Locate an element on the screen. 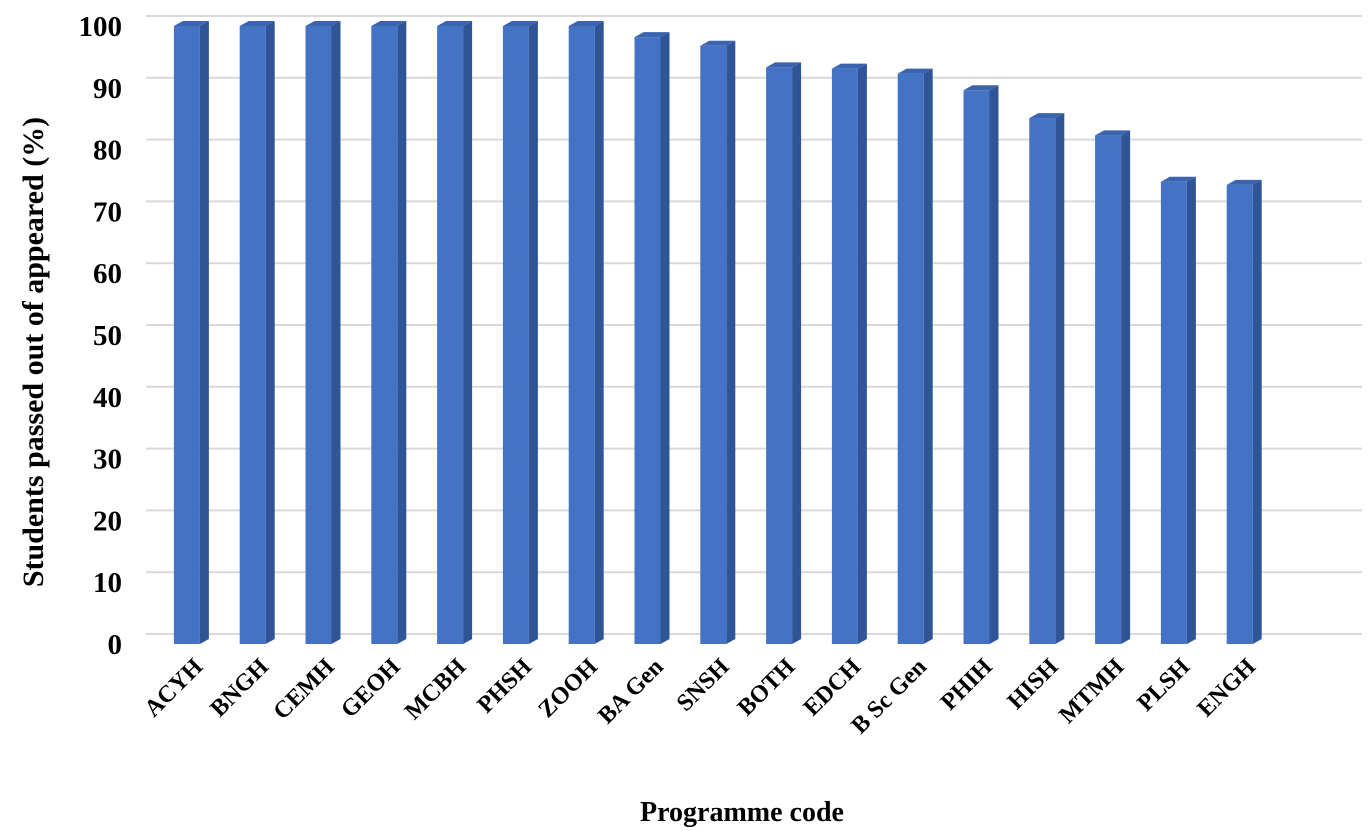 The image size is (1372, 831). x-axis-title: Programme code is located at coordinates (742, 812).